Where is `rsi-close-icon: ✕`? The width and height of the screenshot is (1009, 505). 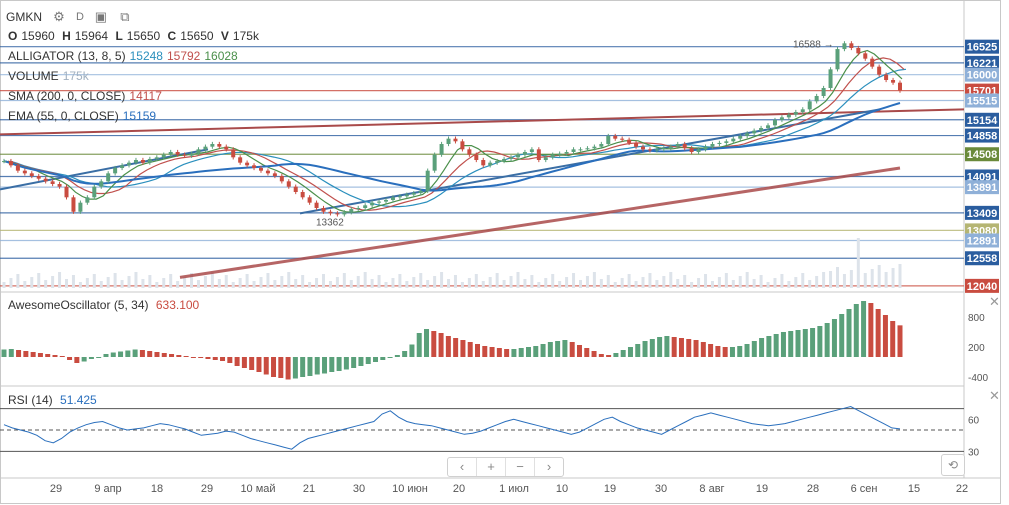
rsi-close-icon: ✕ is located at coordinates (994, 395).